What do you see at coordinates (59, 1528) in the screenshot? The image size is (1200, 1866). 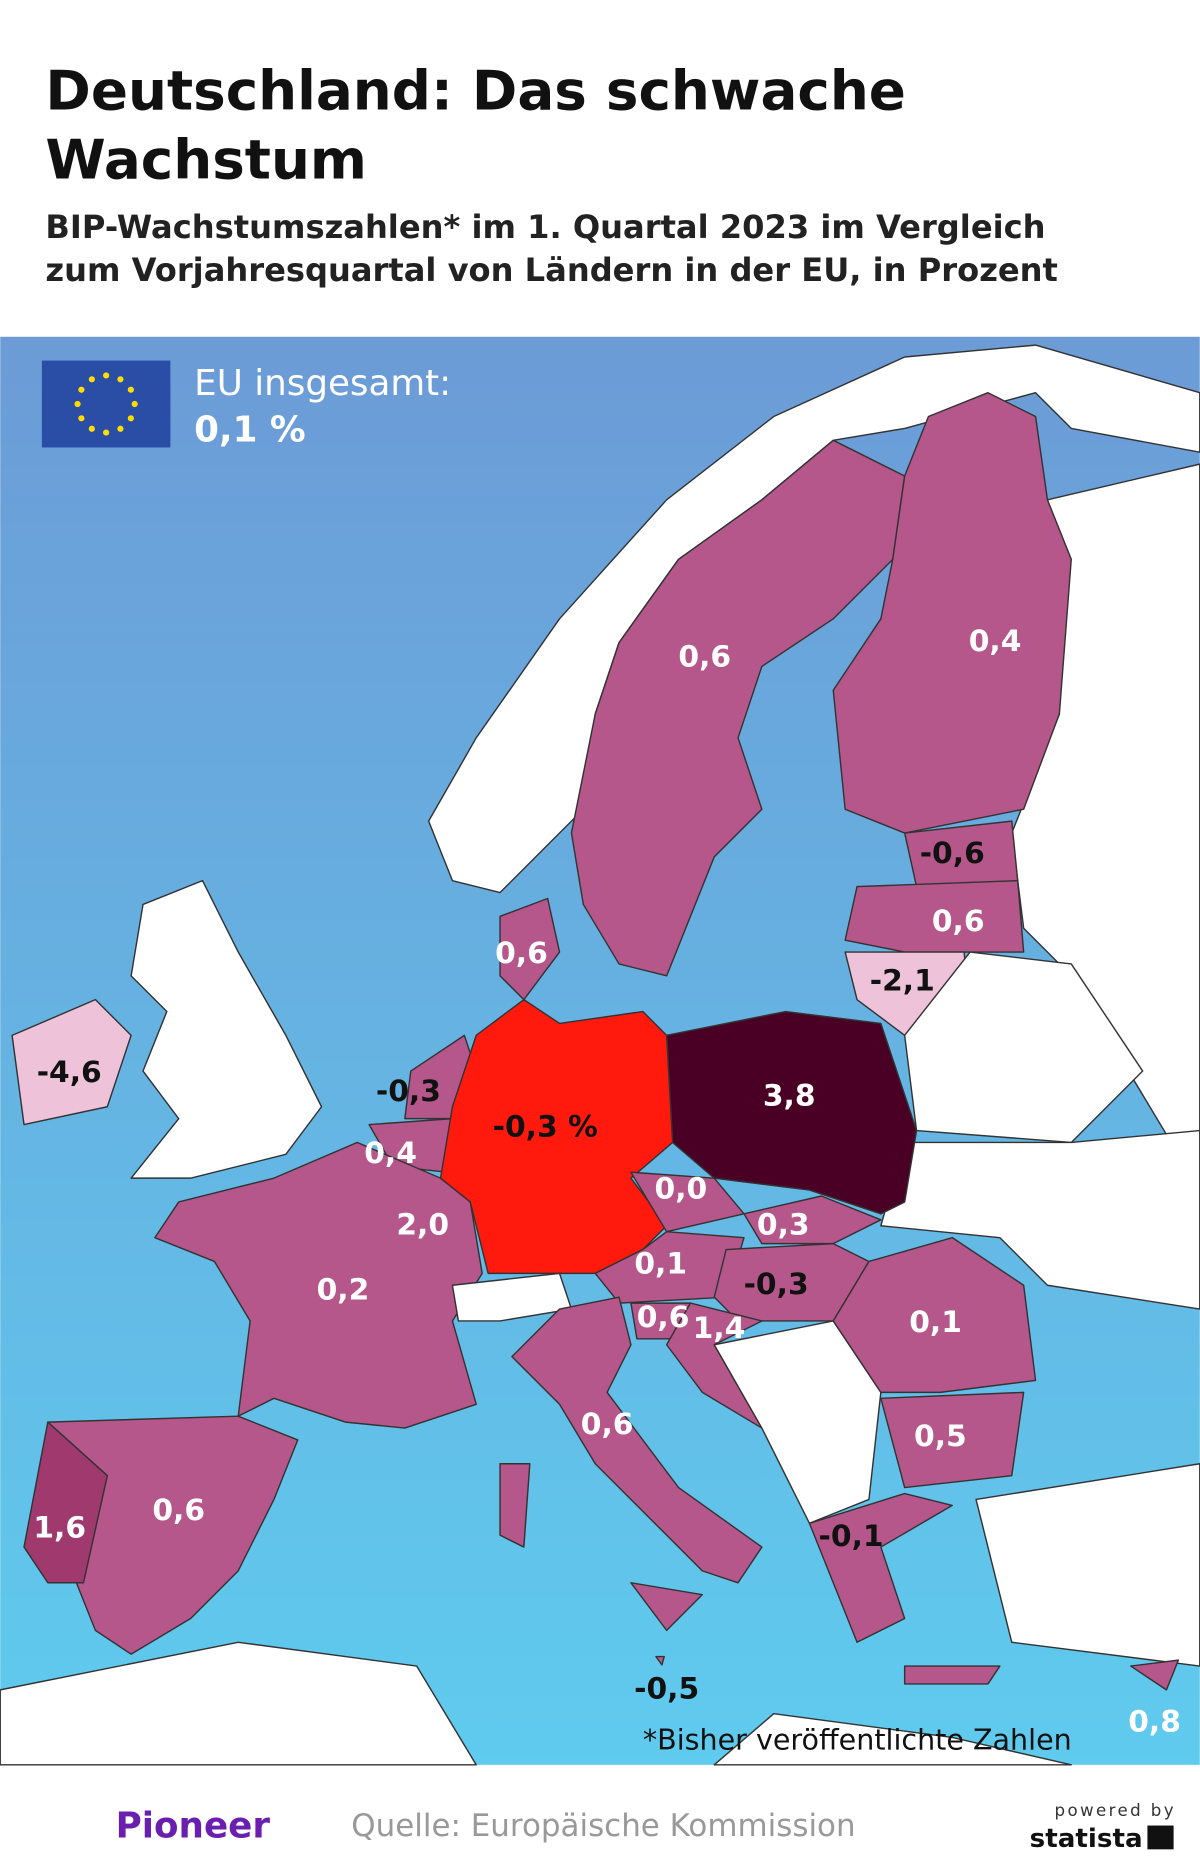 I see `value-label: 1,6` at bounding box center [59, 1528].